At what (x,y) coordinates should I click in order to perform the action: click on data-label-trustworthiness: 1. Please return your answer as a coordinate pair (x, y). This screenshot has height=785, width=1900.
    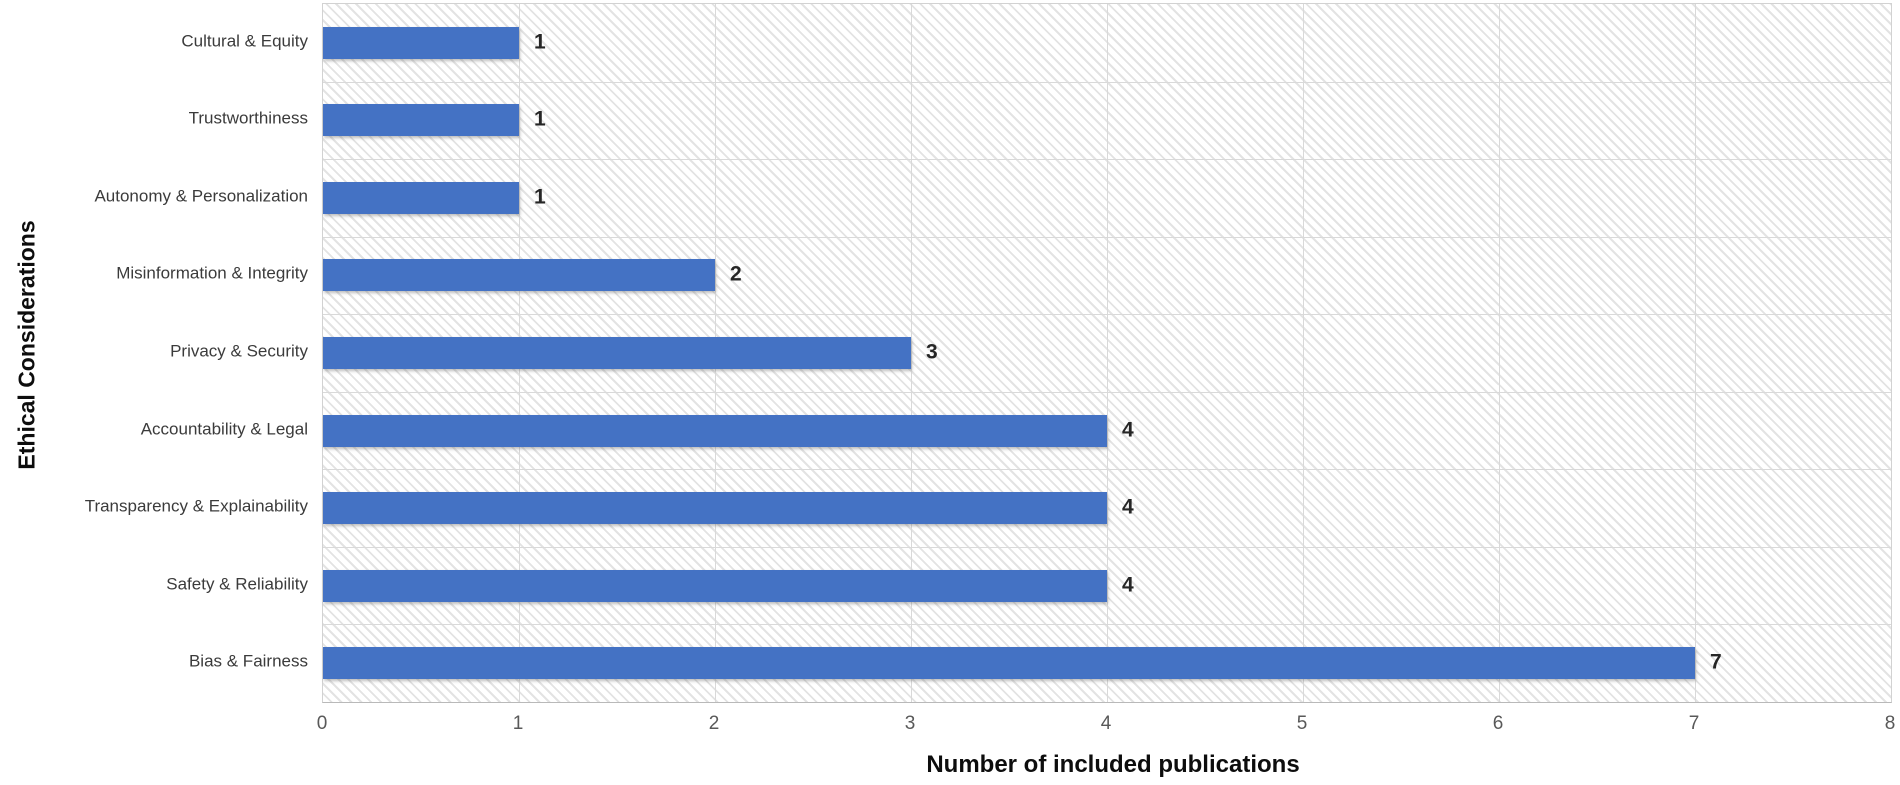
    Looking at the image, I should click on (540, 119).